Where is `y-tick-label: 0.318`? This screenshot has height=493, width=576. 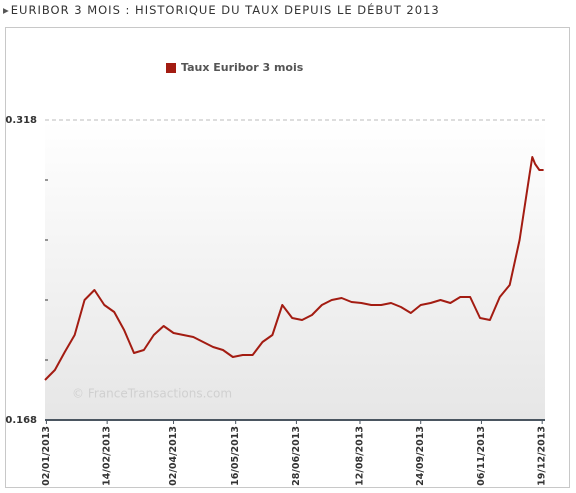
y-tick-label: 0.318 is located at coordinates (21, 120).